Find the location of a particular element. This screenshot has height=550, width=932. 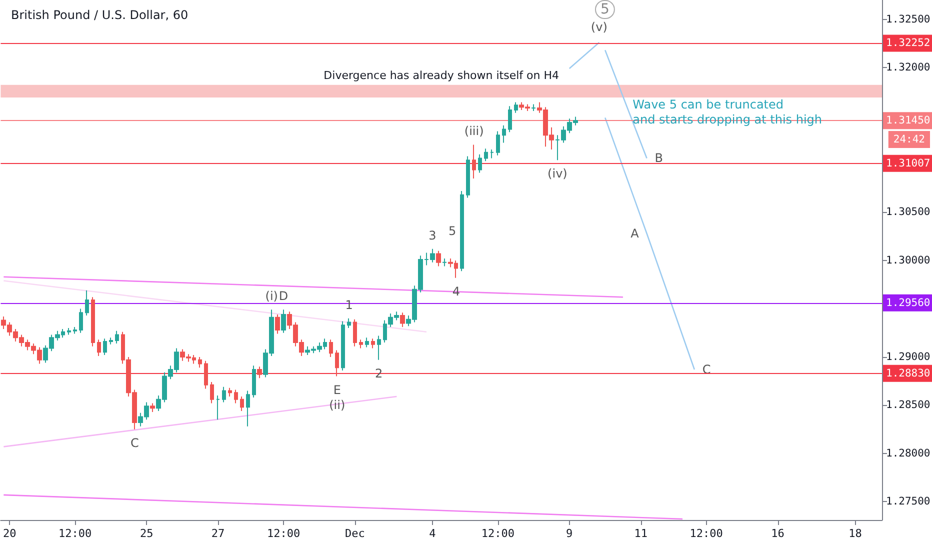

text: 24:42 is located at coordinates (909, 140).